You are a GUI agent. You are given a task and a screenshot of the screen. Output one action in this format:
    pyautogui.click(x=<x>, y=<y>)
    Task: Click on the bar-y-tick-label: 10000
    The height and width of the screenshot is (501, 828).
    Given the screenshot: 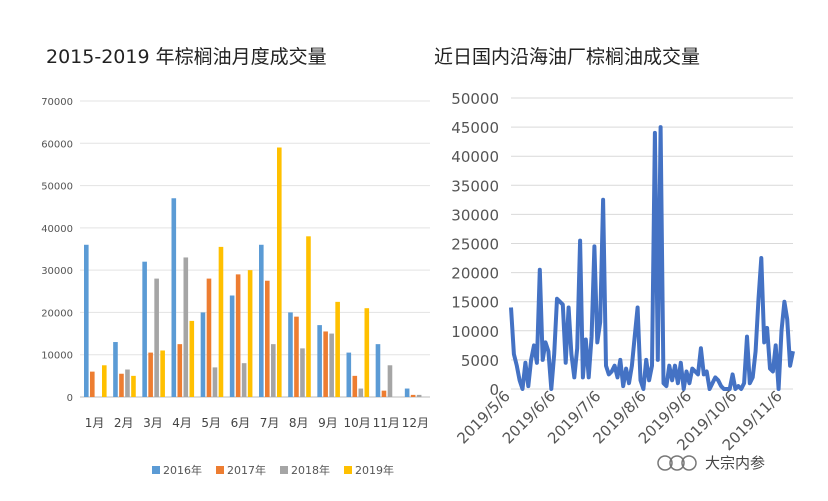 What is the action you would take?
    pyautogui.click(x=57, y=356)
    